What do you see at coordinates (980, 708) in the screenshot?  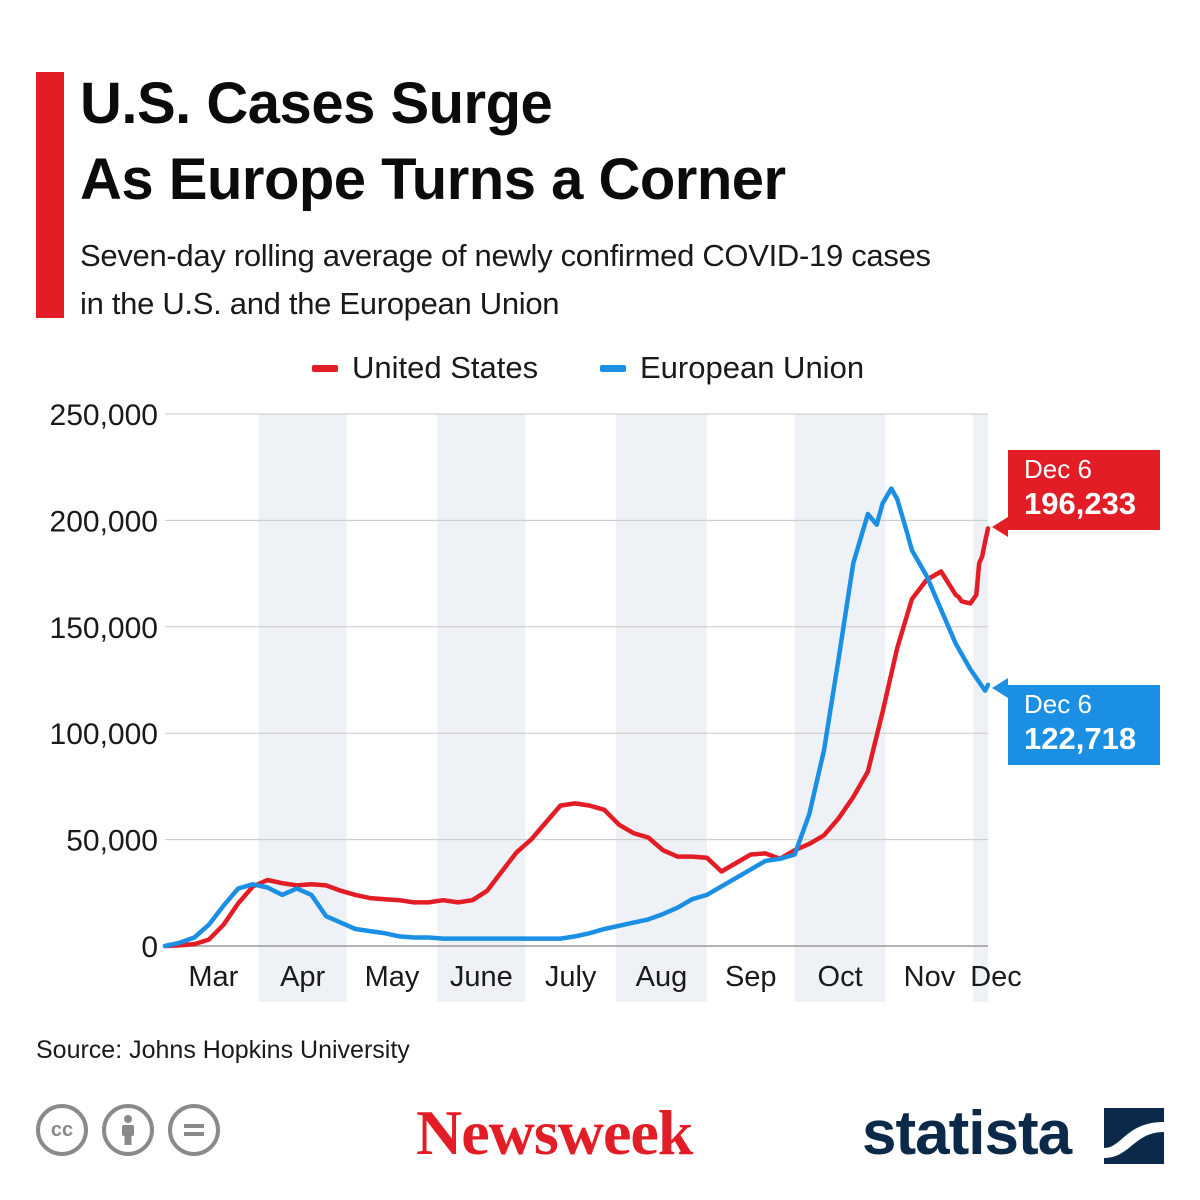 I see `month-band-dec` at bounding box center [980, 708].